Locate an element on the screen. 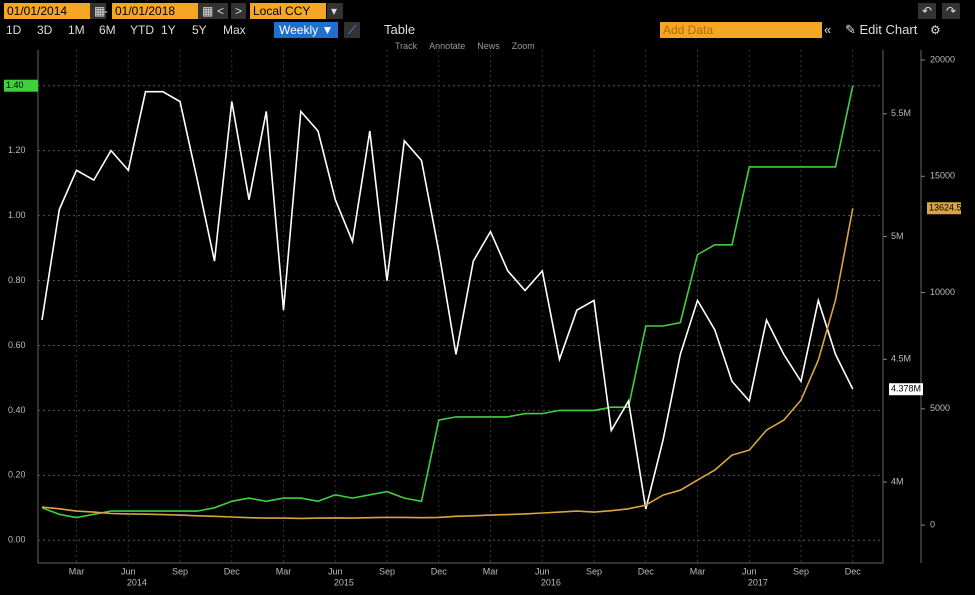 The width and height of the screenshot is (975, 595). period-button: Max is located at coordinates (234, 30).